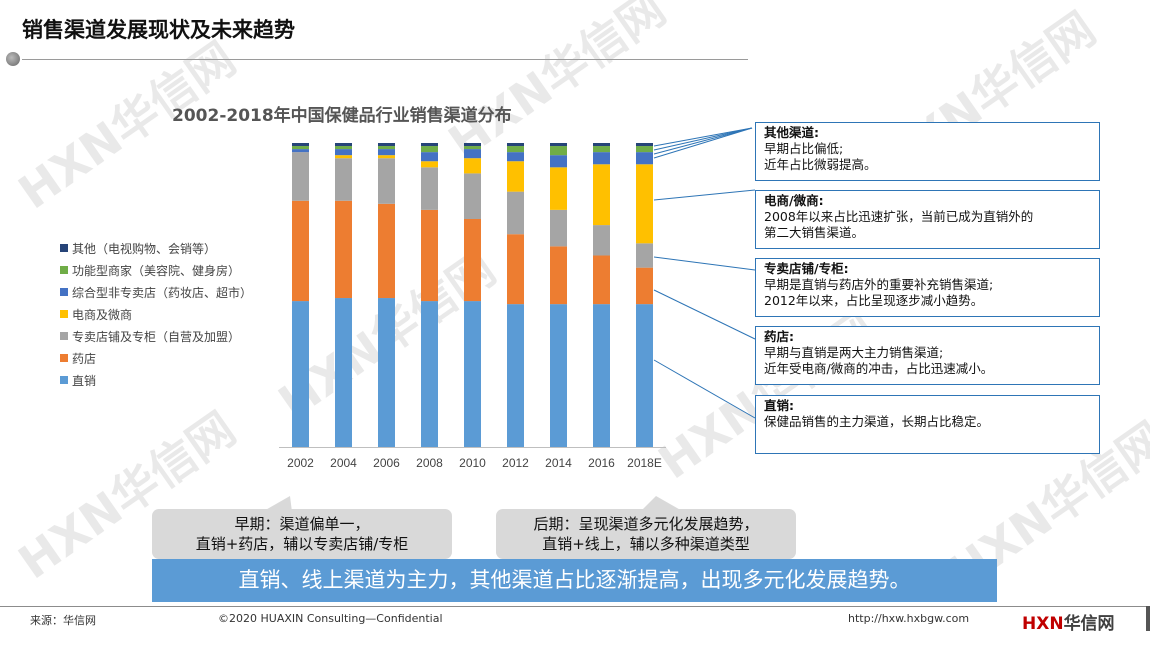 The image size is (1150, 645). Describe the element at coordinates (791, 132) in the screenshot. I see `note-title: 其他渠道:` at that location.